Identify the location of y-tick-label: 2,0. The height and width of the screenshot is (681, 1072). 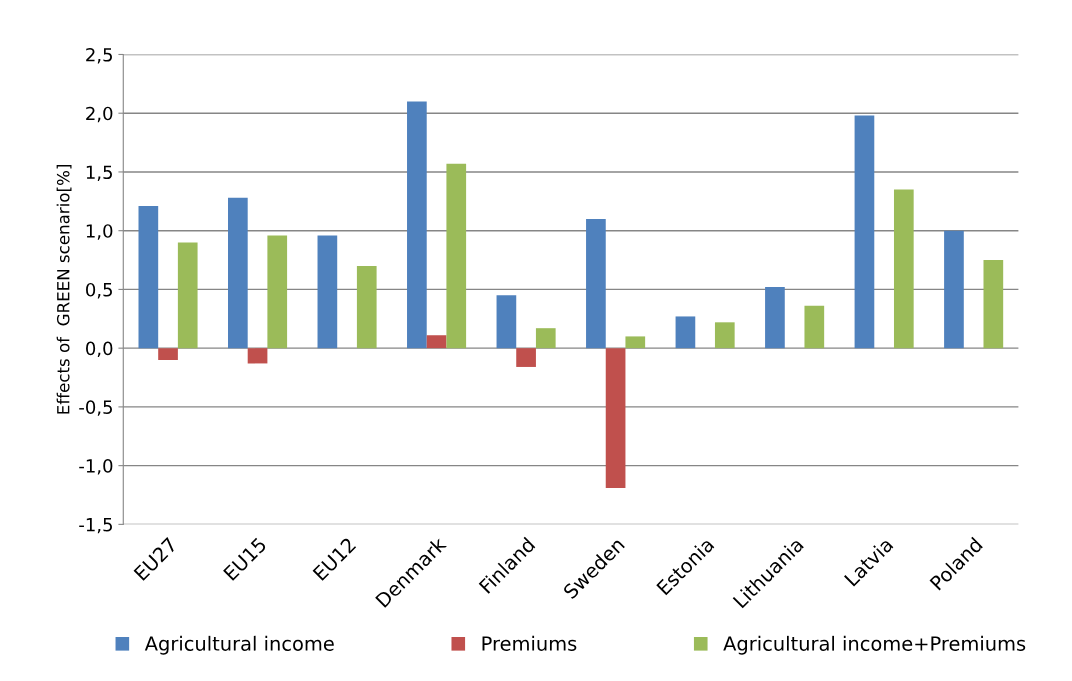
(99, 114).